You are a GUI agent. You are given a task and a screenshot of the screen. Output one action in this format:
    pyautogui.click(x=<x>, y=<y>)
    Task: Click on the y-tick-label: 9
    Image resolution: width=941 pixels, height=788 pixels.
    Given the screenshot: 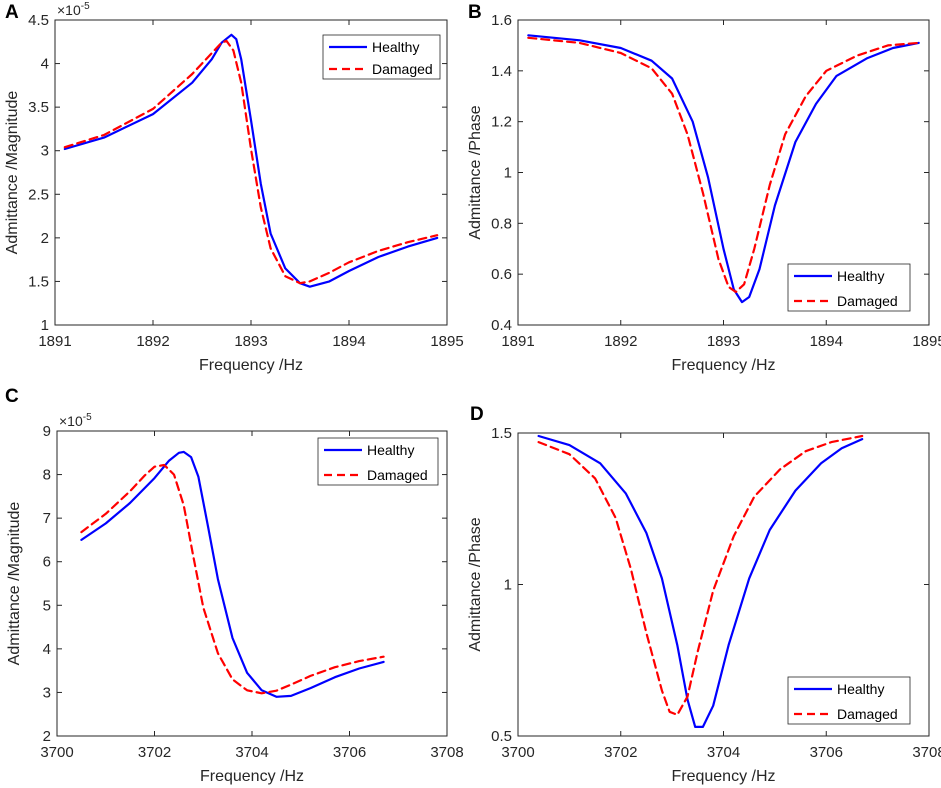 What is the action you would take?
    pyautogui.click(x=47, y=431)
    